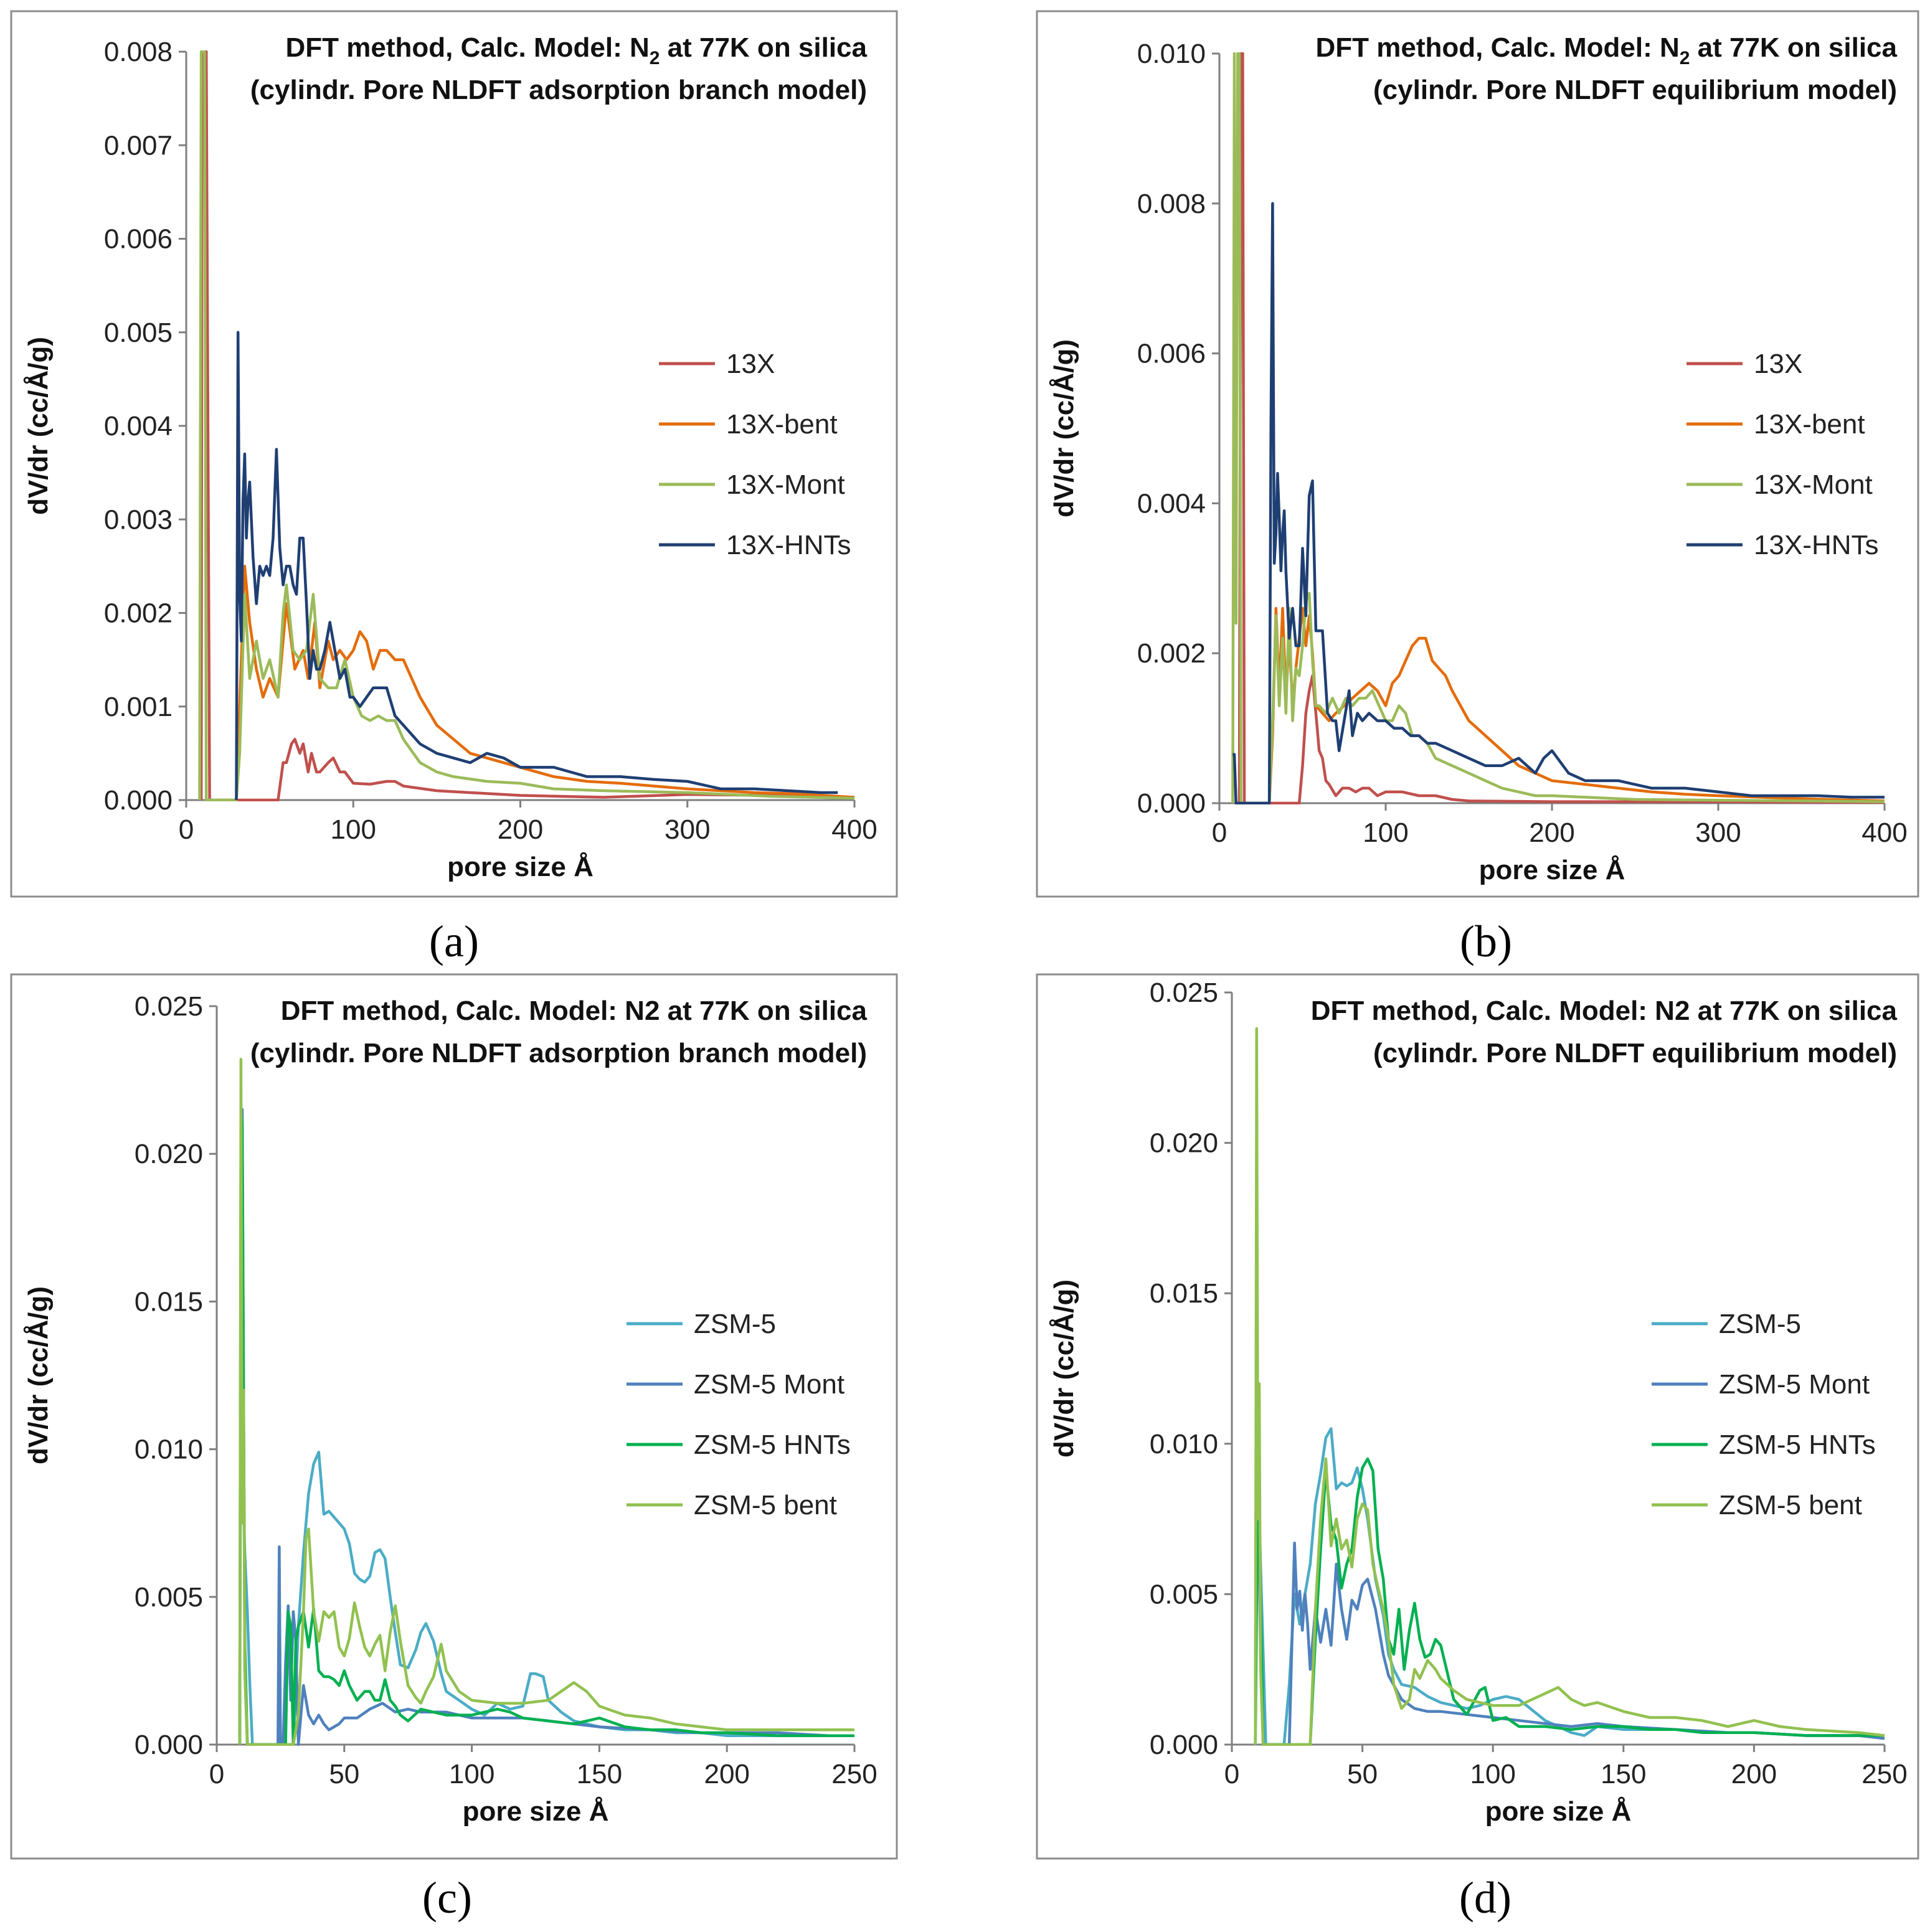 This screenshot has width=1930, height=1932. Describe the element at coordinates (1795, 1385) in the screenshot. I see `legend-label: ZSM-5 Mont` at that location.